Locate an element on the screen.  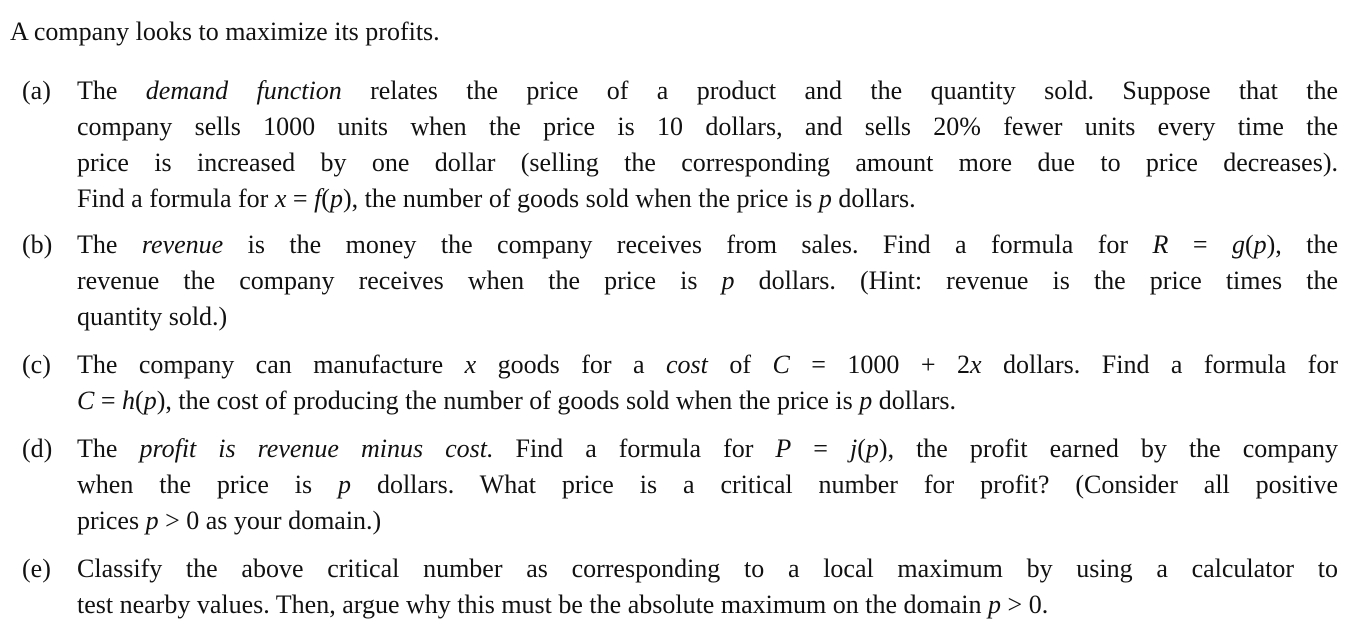
emphasized-text: demand function is located at coordinates (243, 90).